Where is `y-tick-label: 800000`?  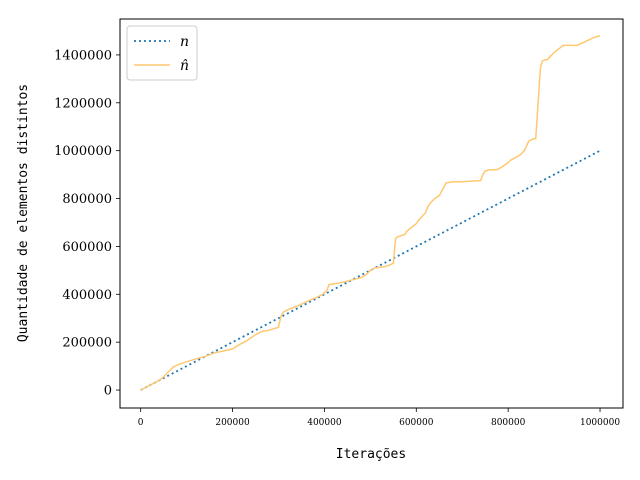 y-tick-label: 800000 is located at coordinates (87, 199).